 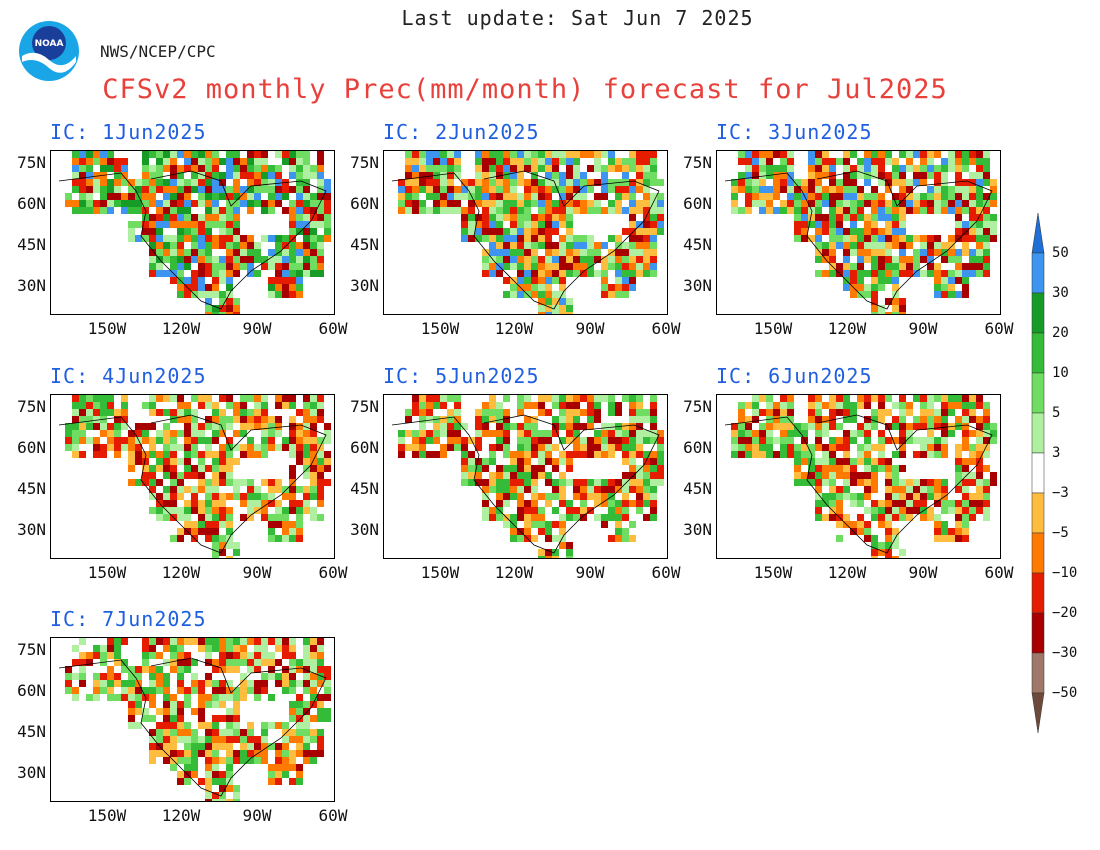 I want to click on colorbar-label: −20, so click(x=1065, y=613).